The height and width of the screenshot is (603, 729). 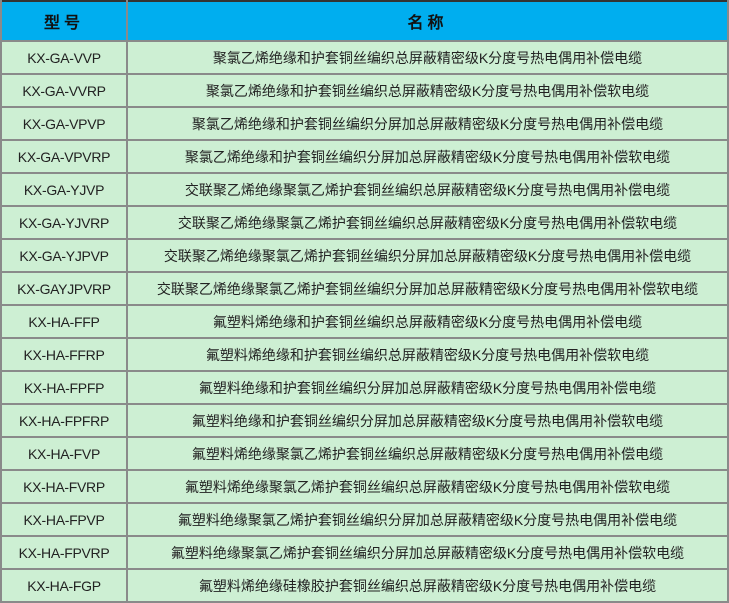 I want to click on model-cell: KX-HA-FPVRP, so click(x=64, y=552).